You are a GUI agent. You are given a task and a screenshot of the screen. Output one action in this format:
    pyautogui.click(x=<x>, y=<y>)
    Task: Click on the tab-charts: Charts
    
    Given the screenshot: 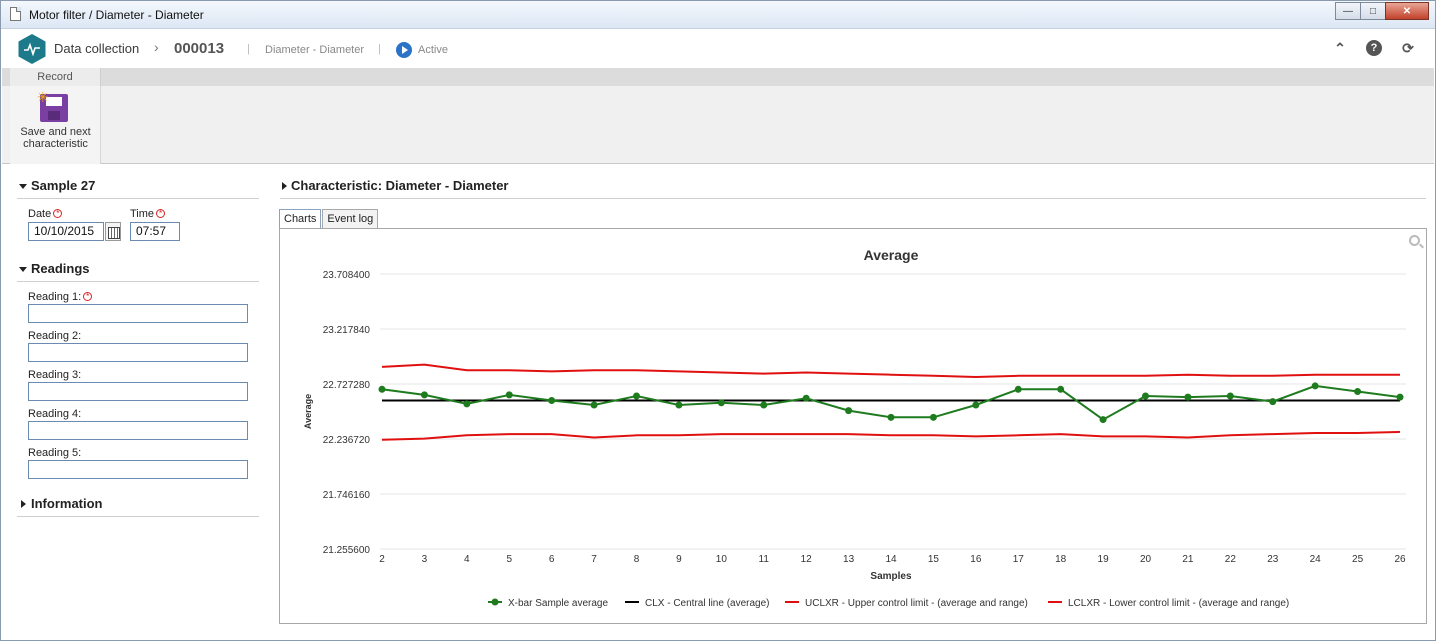 What is the action you would take?
    pyautogui.click(x=300, y=219)
    